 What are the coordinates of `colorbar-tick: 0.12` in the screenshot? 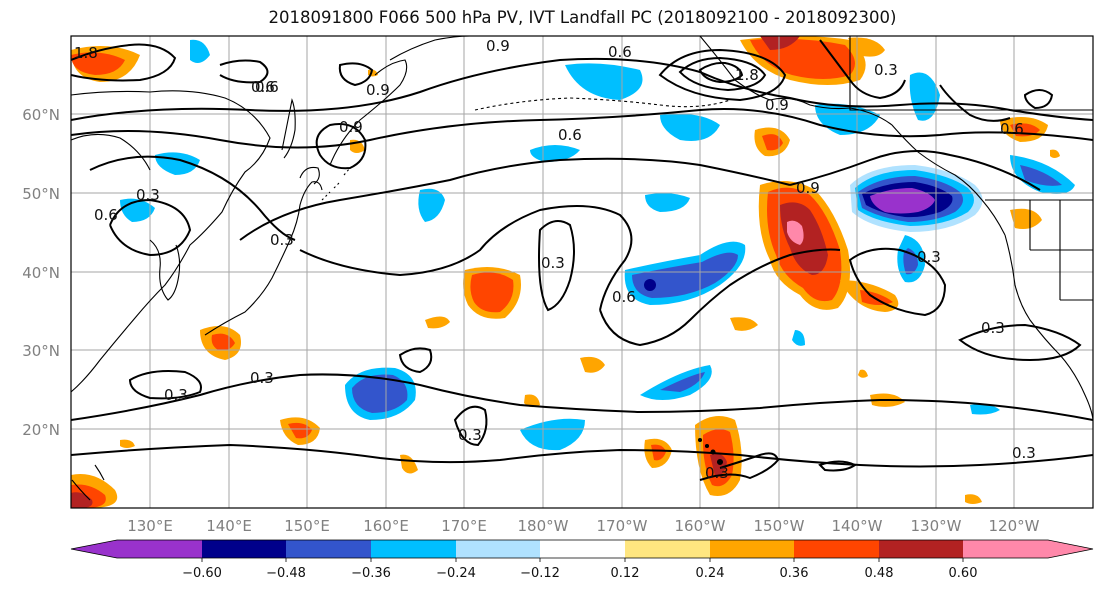 It's located at (625, 573).